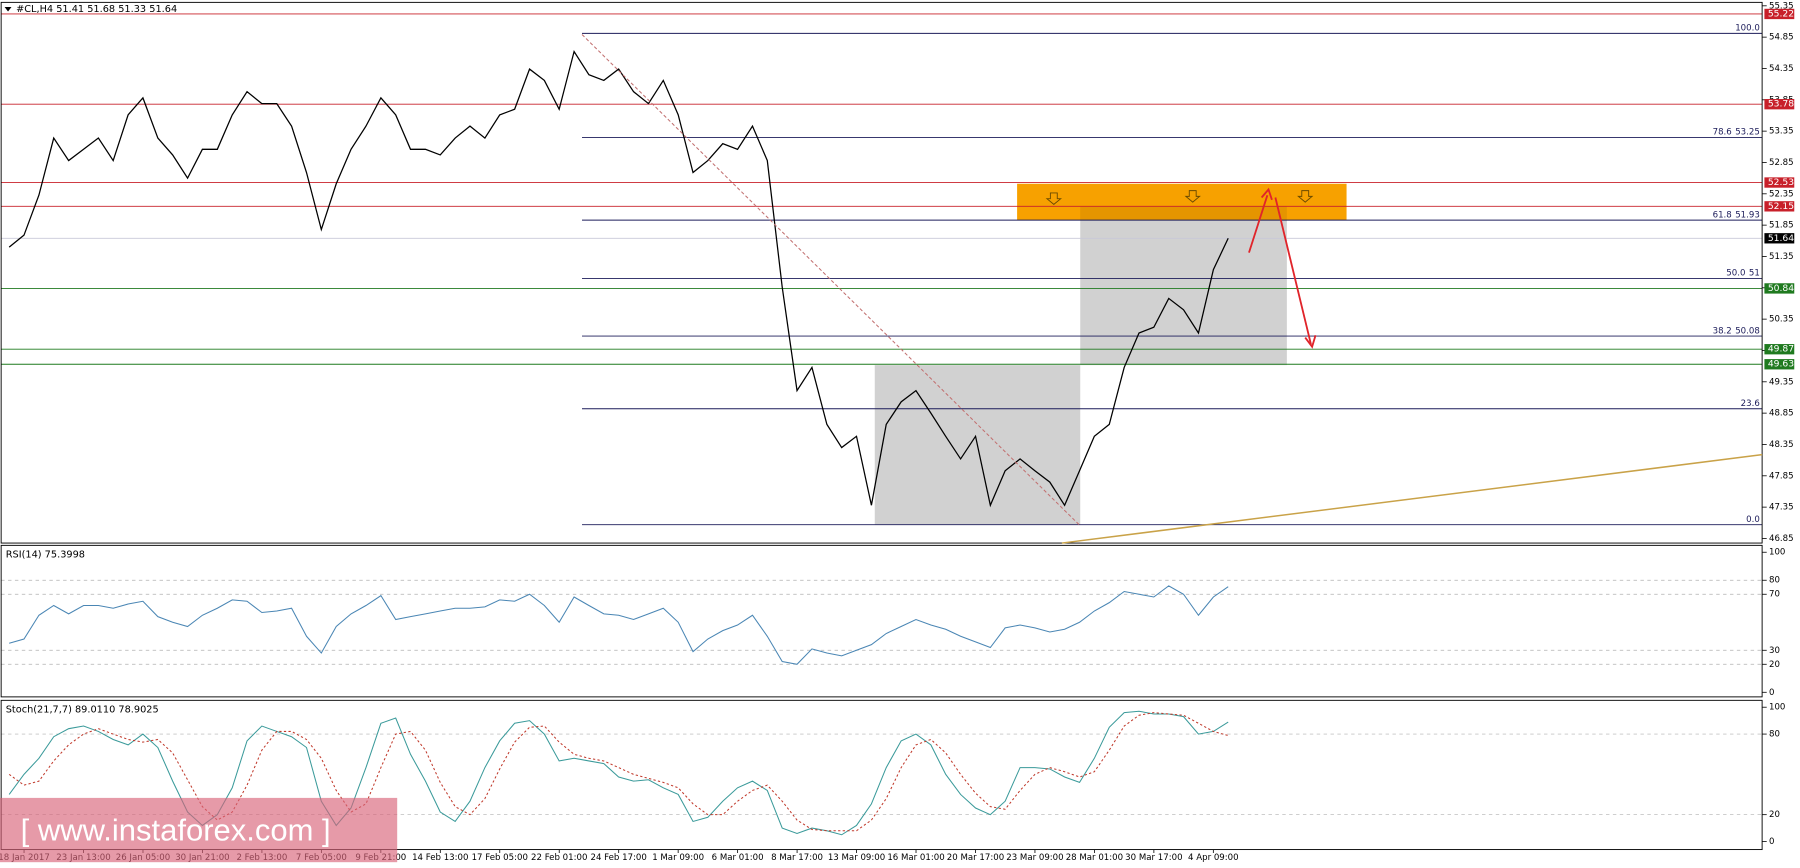 The image size is (1800, 868). I want to click on stoch-title: Stoch(21,7,7) 89.0110 78.9025, so click(82, 710).